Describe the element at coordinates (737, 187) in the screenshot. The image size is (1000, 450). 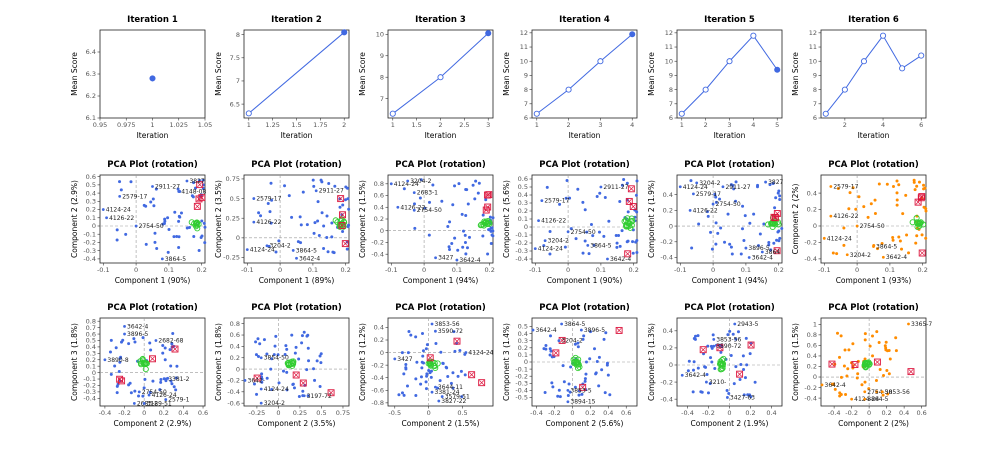
I see `point-label: 2911-27` at that location.